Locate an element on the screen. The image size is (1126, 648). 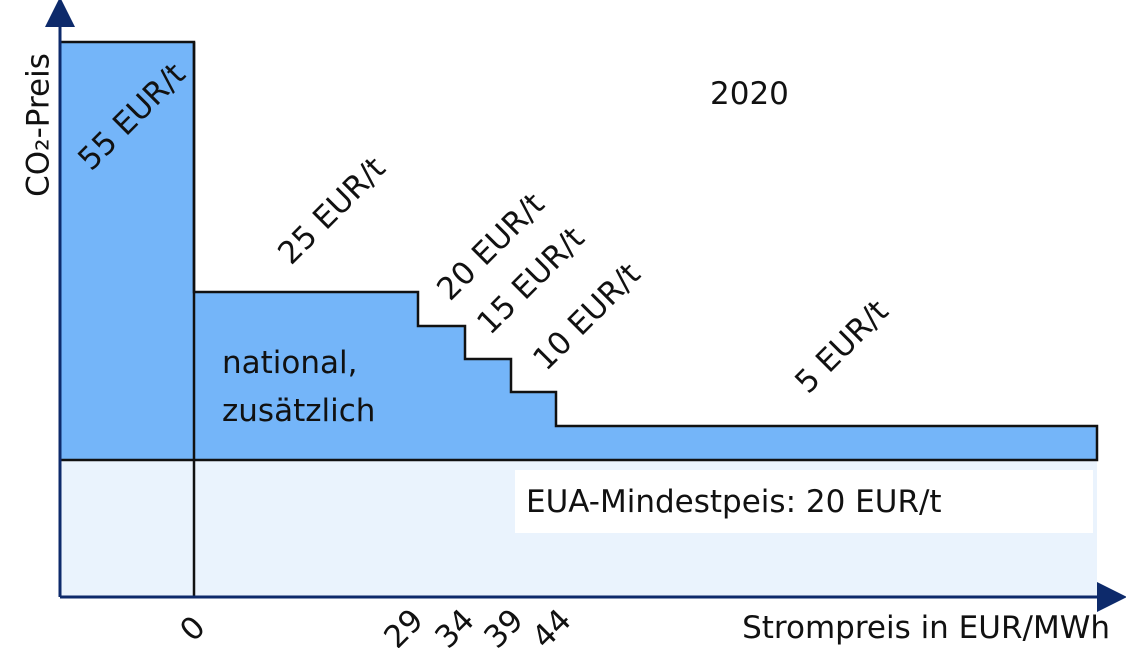
region-label: zusätzlich is located at coordinates (298, 411).